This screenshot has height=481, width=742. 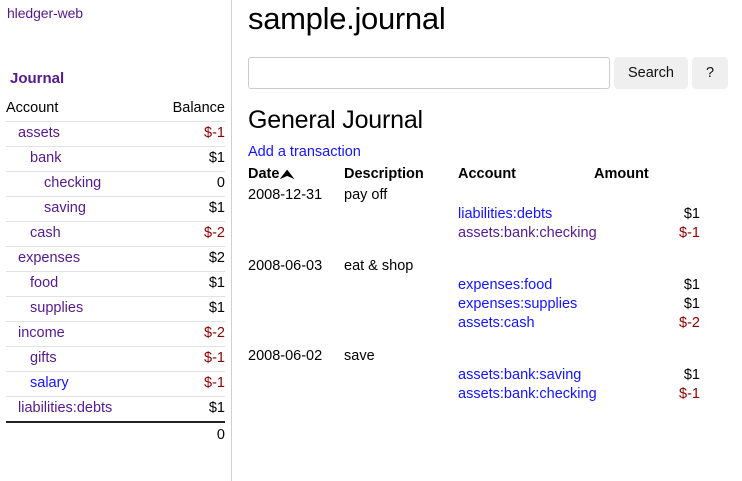 I want to click on posting-account-cell: assets:bank:saving, so click(x=526, y=375).